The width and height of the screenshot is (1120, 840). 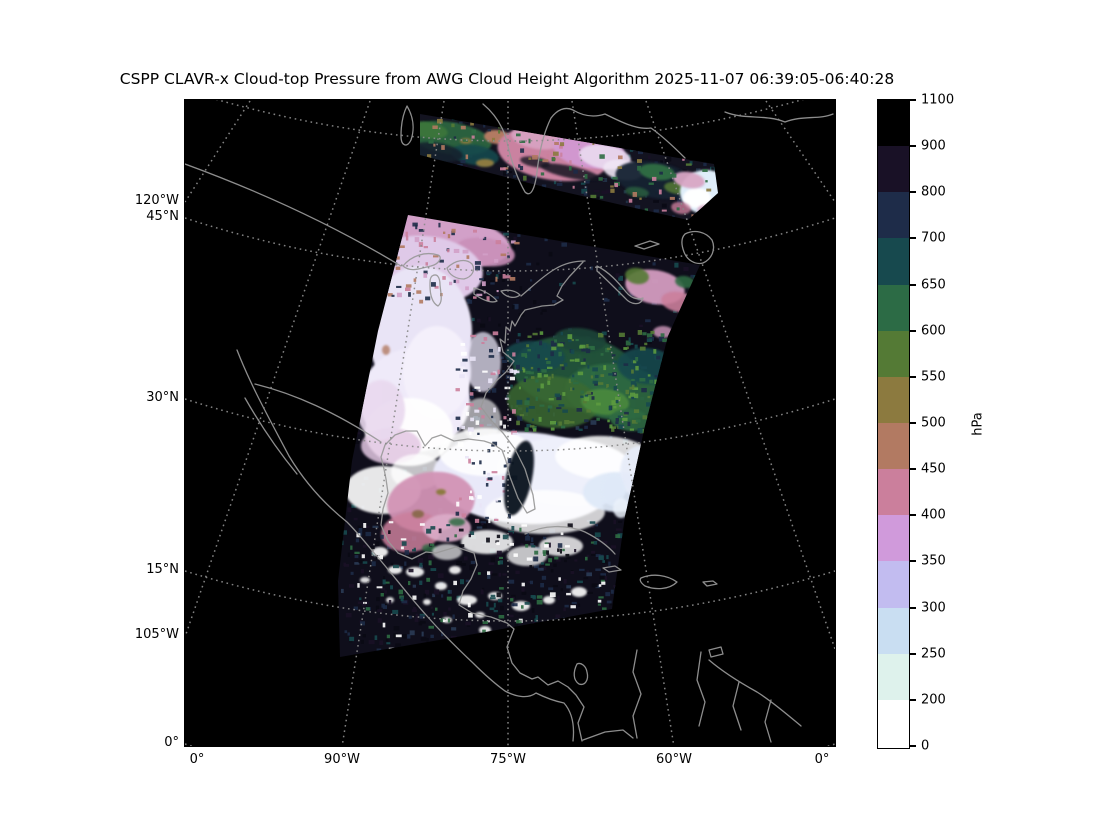 I want to click on colorbar-tick-label: 900, so click(x=933, y=146).